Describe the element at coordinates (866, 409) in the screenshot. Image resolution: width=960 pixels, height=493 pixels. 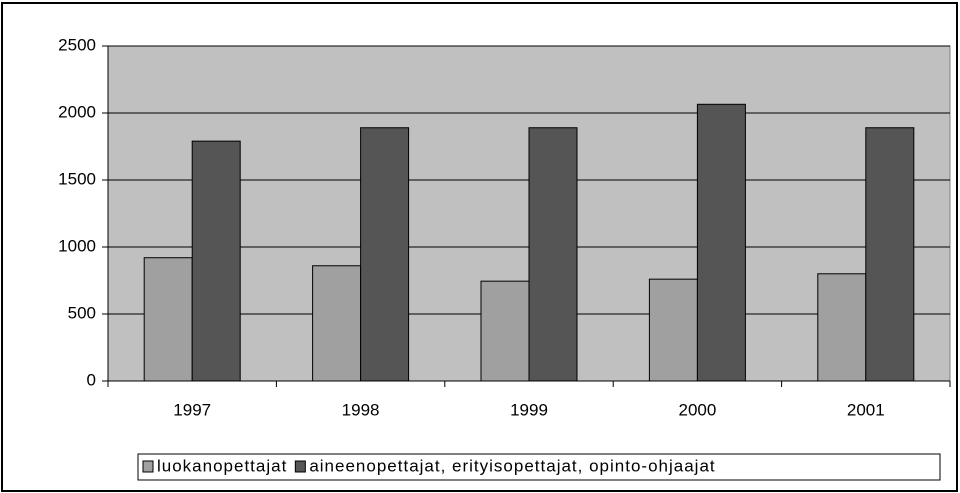
I see `x-tick-label: 2001` at that location.